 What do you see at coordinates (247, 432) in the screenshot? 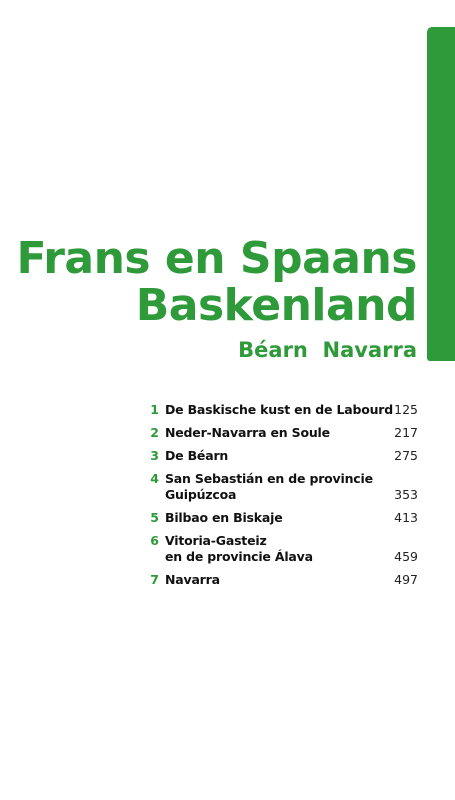
I see `chapter-title: Neder-Navarra en Soule` at bounding box center [247, 432].